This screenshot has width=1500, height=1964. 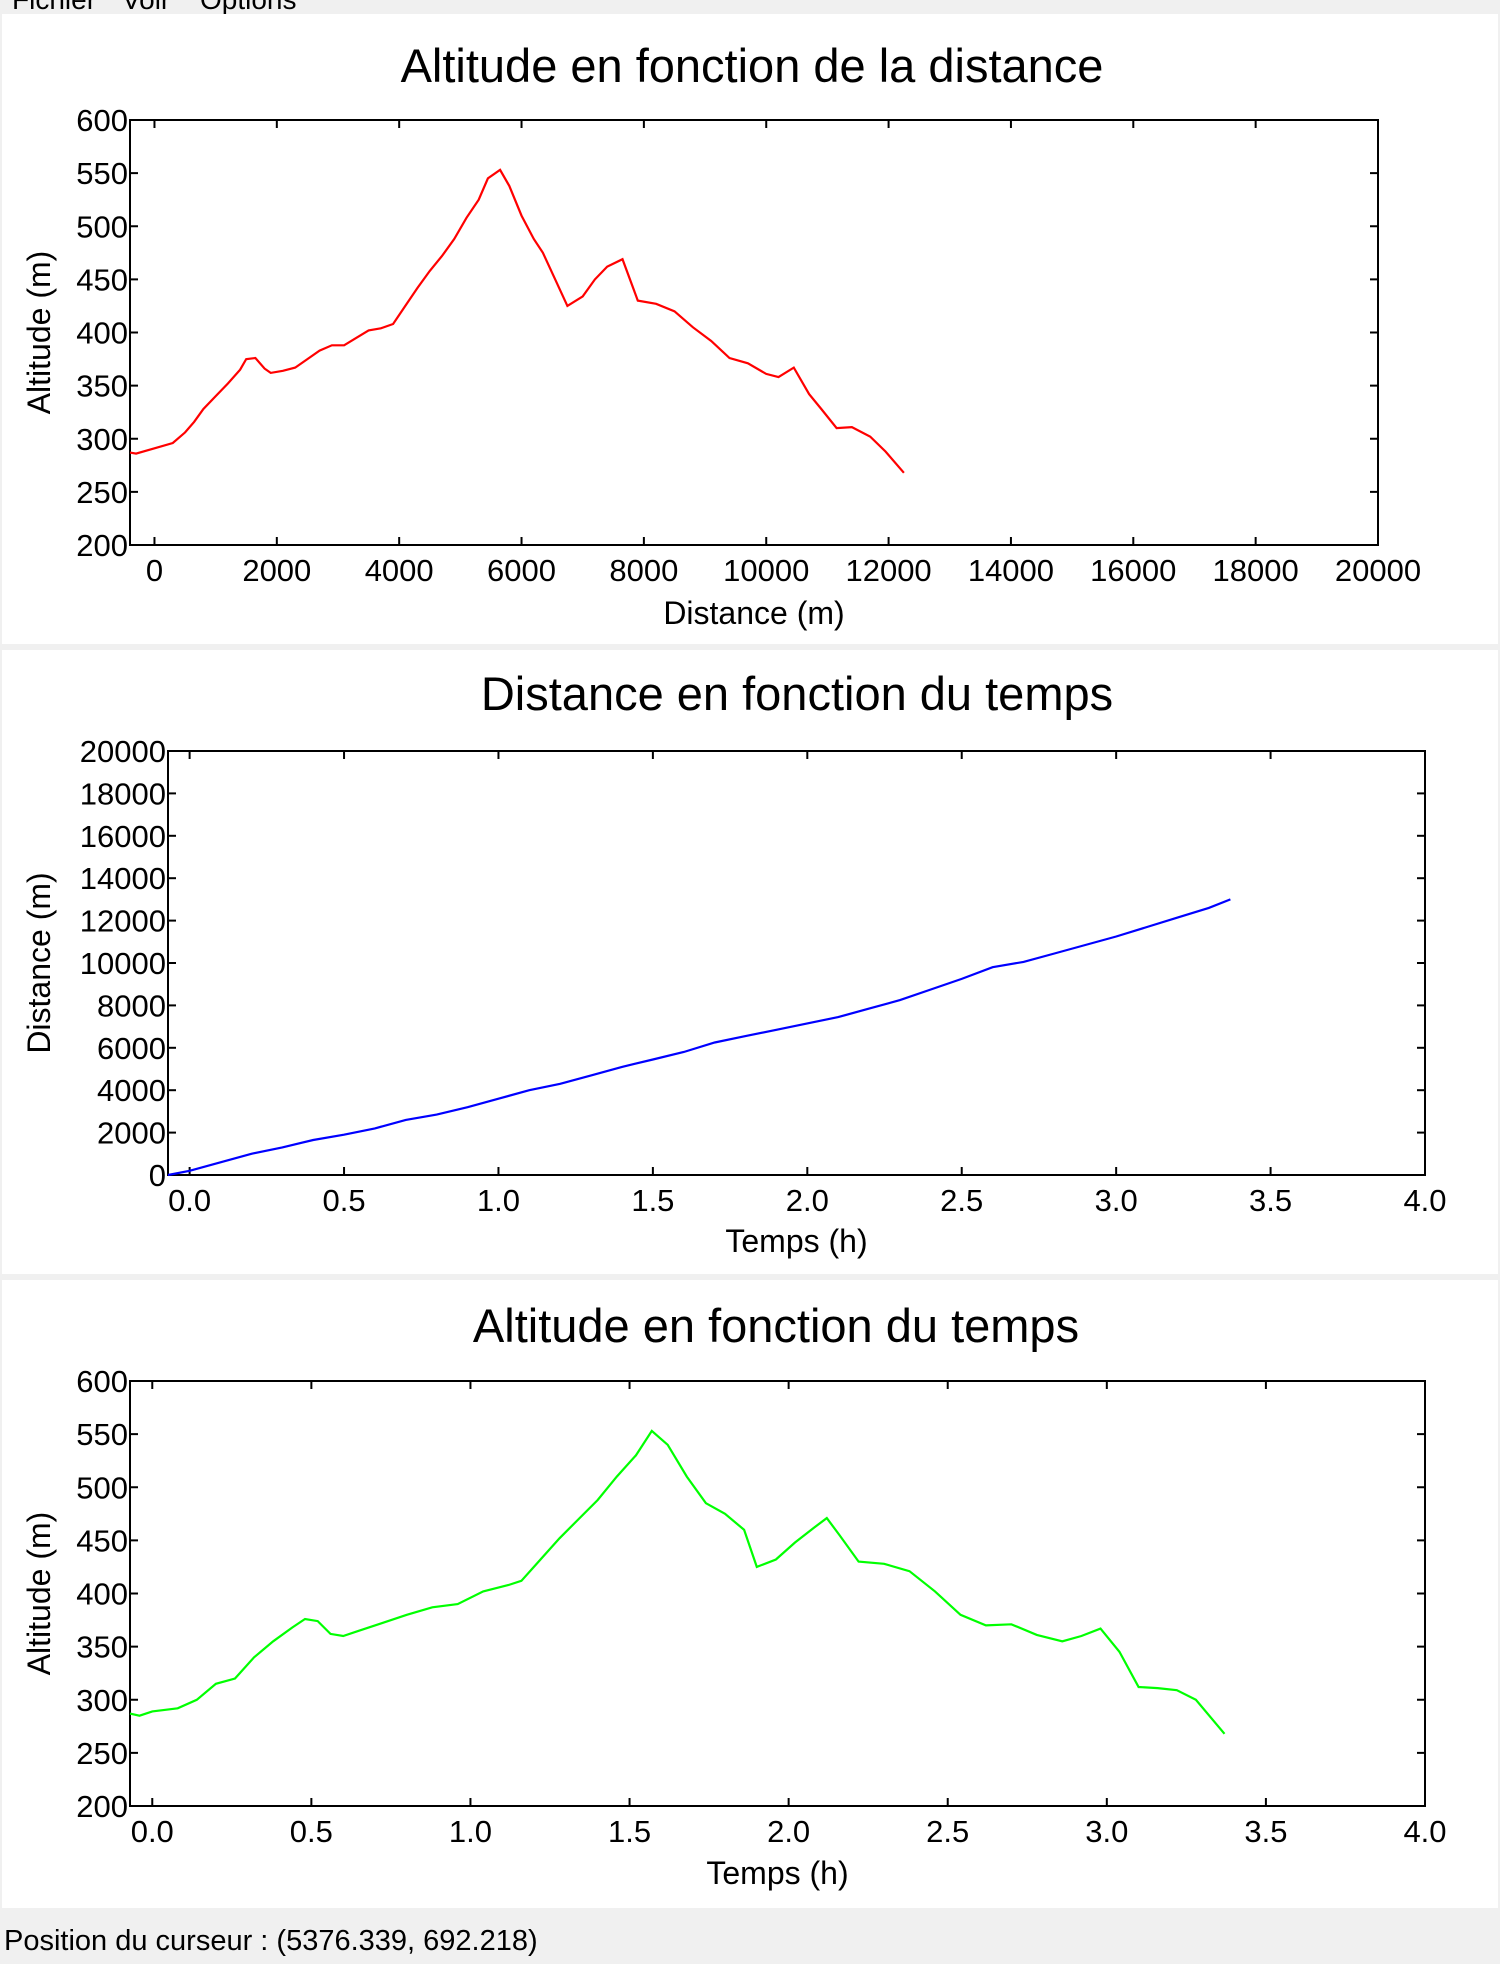 What do you see at coordinates (131, 1048) in the screenshot?
I see `y-tick-label: 6000` at bounding box center [131, 1048].